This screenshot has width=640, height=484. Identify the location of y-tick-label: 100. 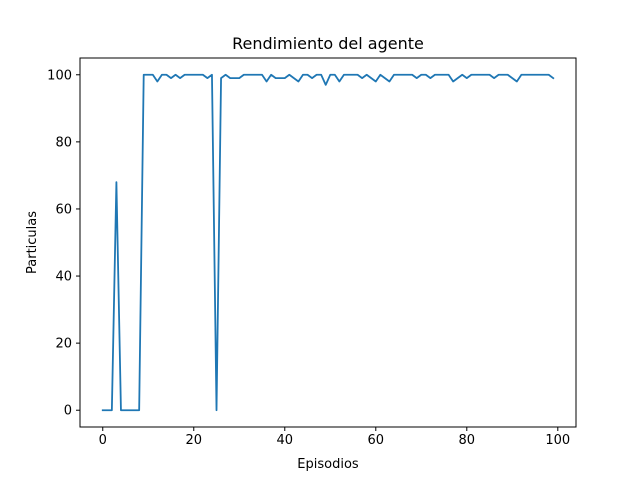
(59, 75).